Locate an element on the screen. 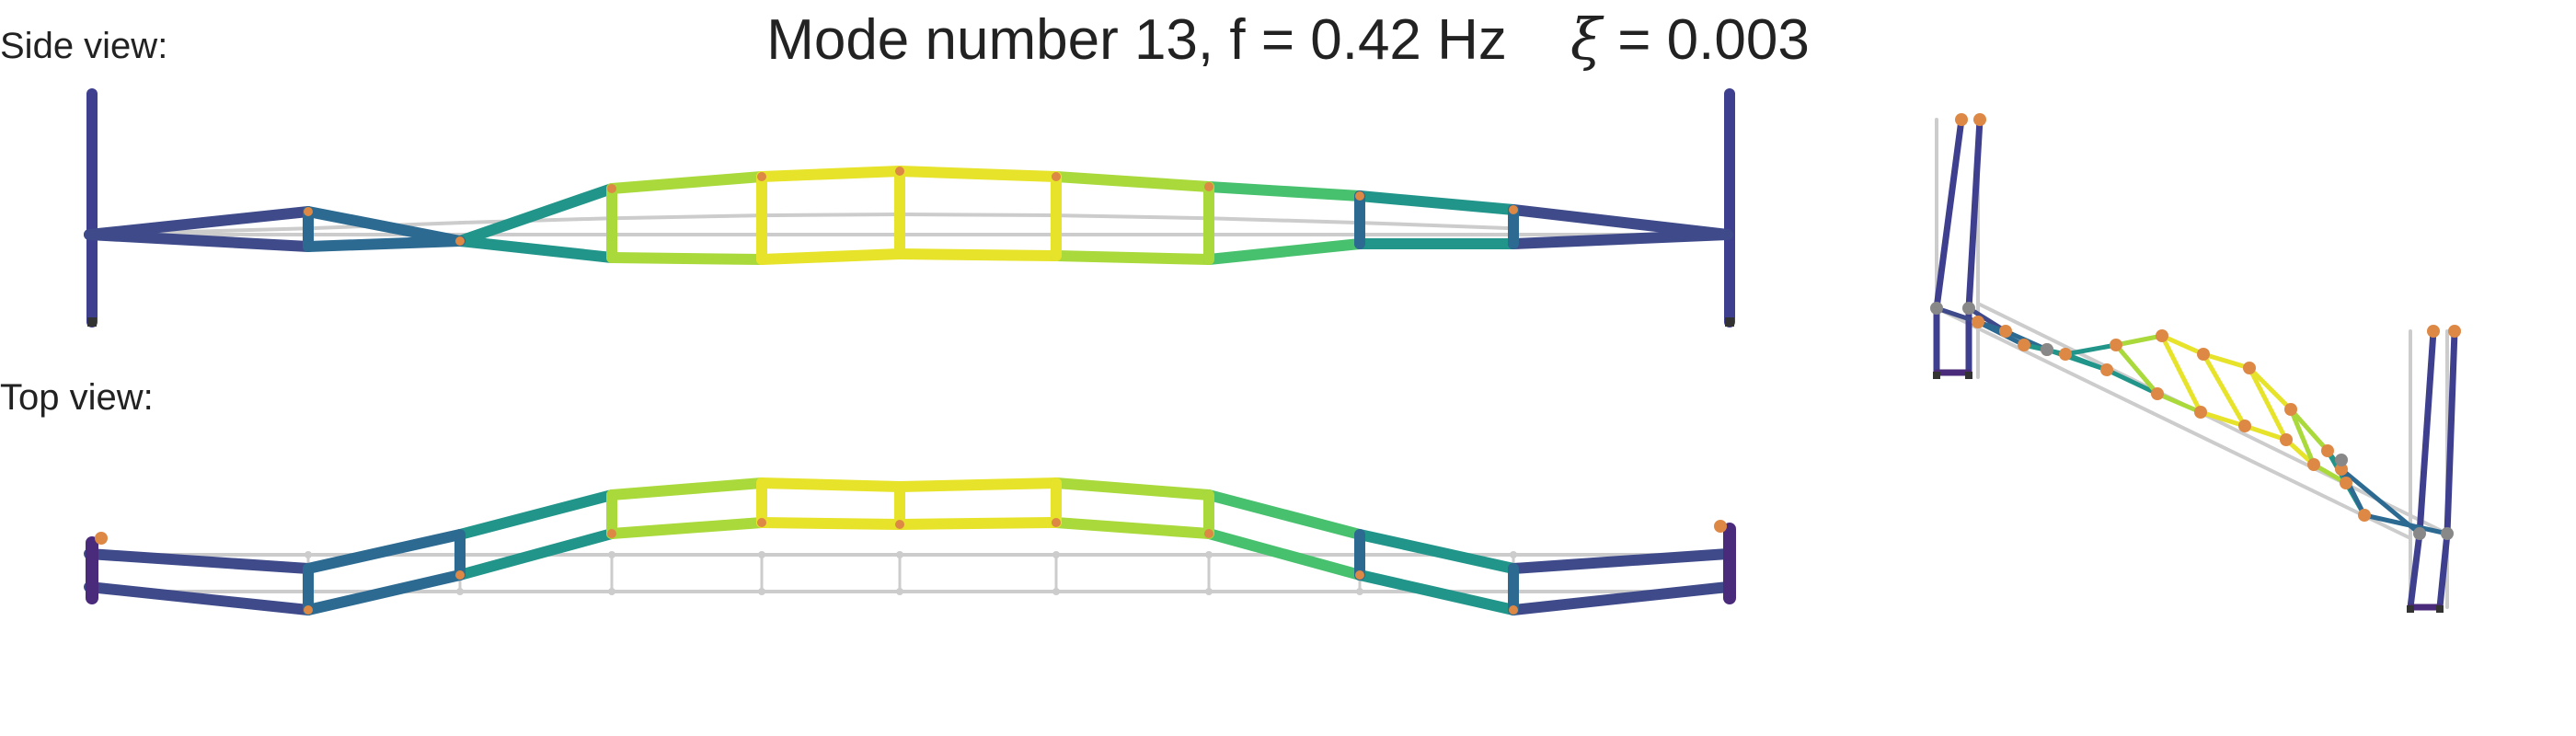 This screenshot has width=2576, height=736. support-left is located at coordinates (92, 322).